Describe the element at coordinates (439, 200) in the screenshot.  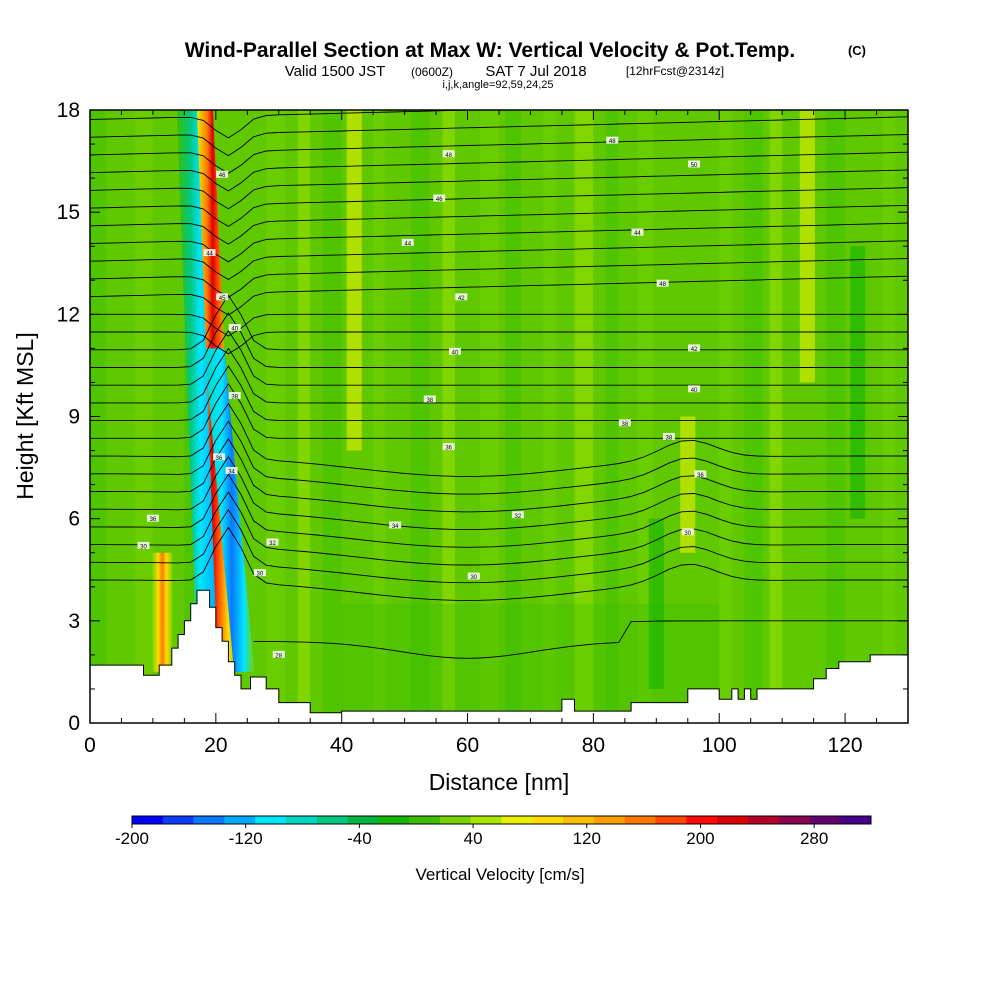
I see `theta-contour-label: 46` at that location.